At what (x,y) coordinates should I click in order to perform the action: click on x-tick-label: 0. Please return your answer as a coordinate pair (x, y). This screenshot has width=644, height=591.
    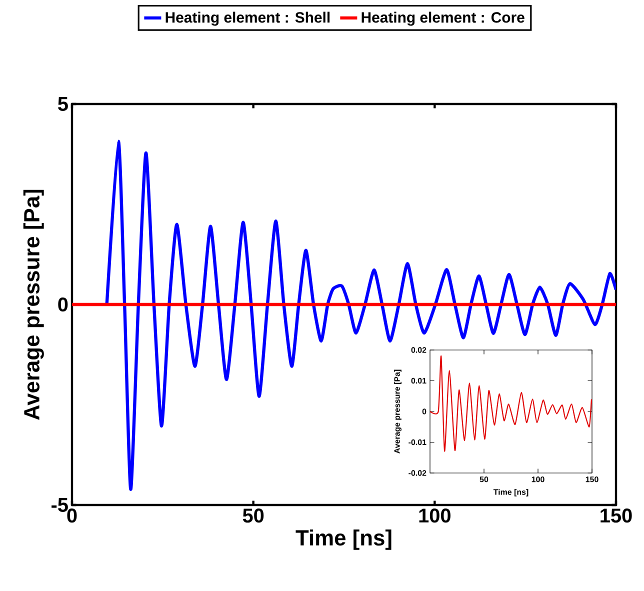
    Looking at the image, I should click on (72, 515).